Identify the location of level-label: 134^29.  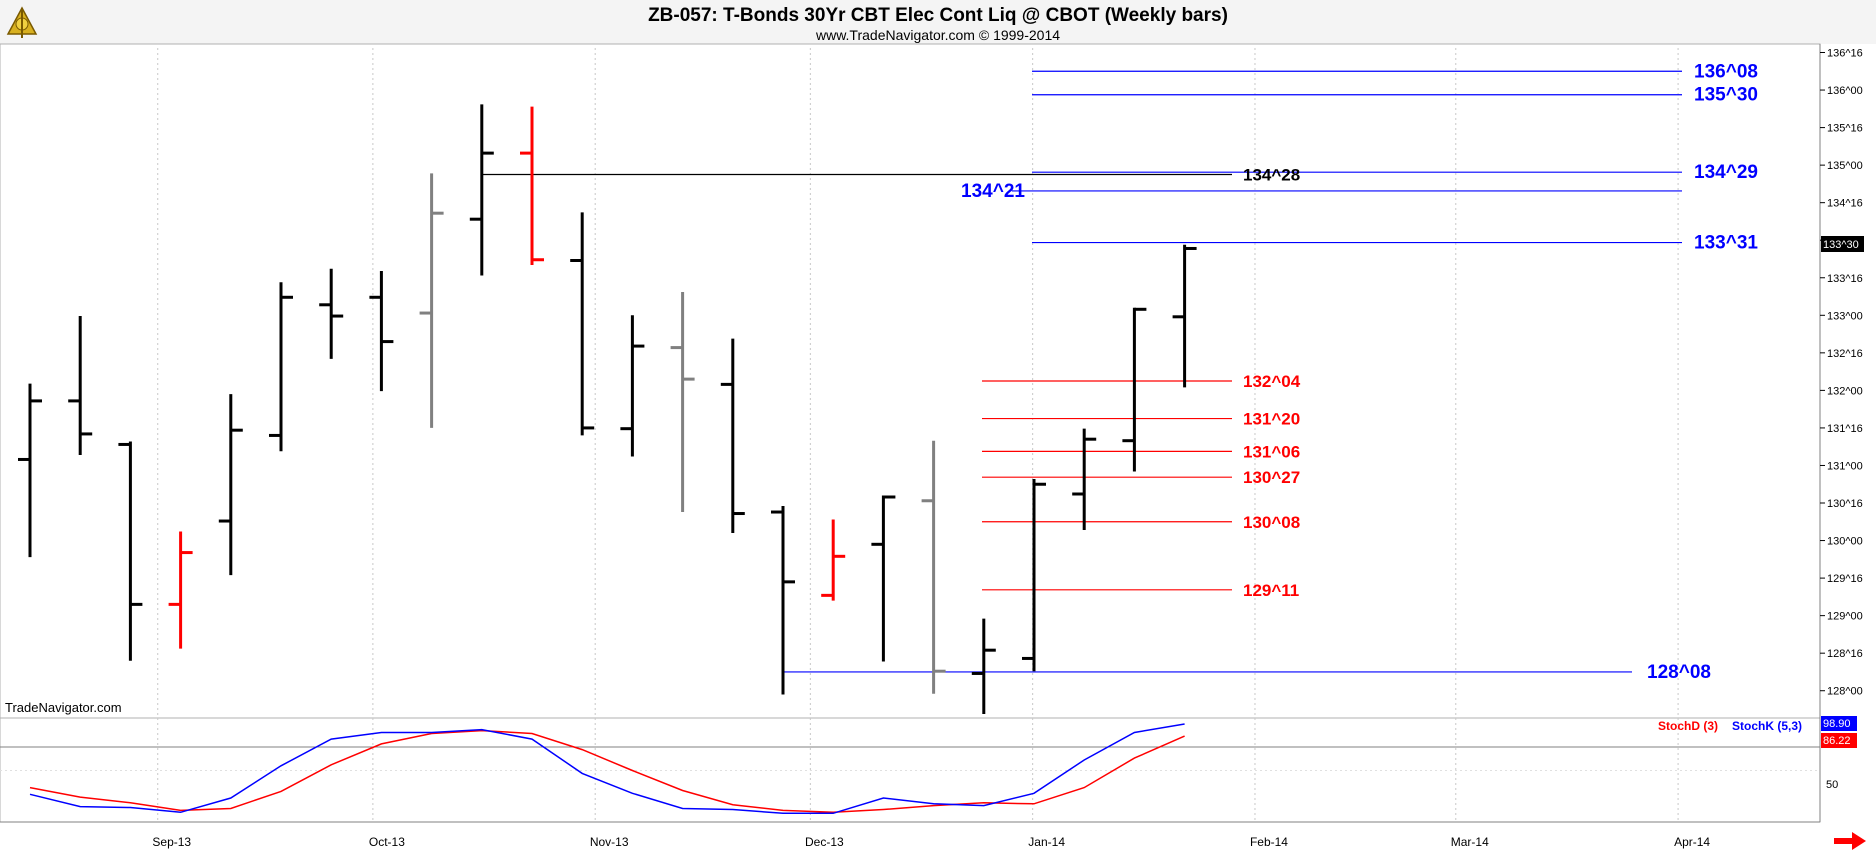
(1726, 172).